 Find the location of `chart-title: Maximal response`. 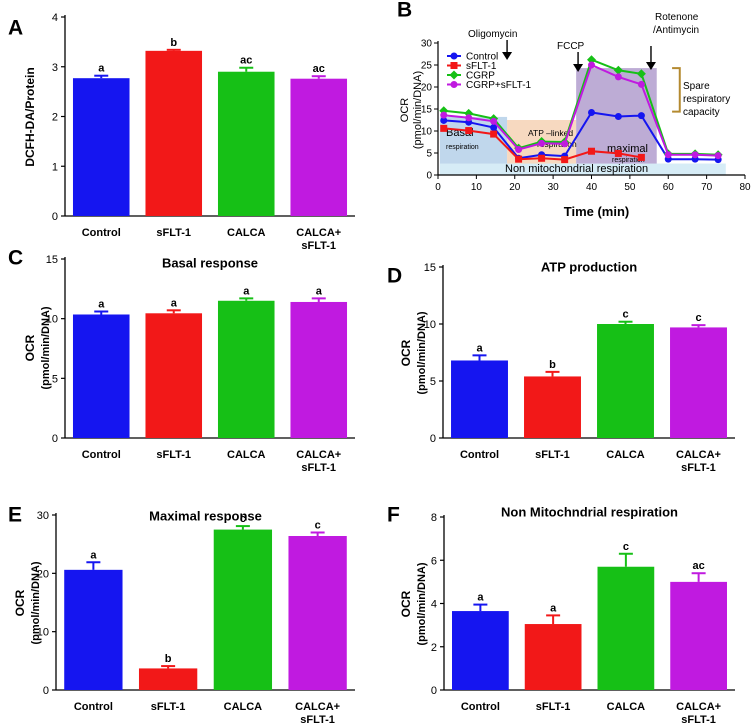

chart-title: Maximal response is located at coordinates (205, 516).